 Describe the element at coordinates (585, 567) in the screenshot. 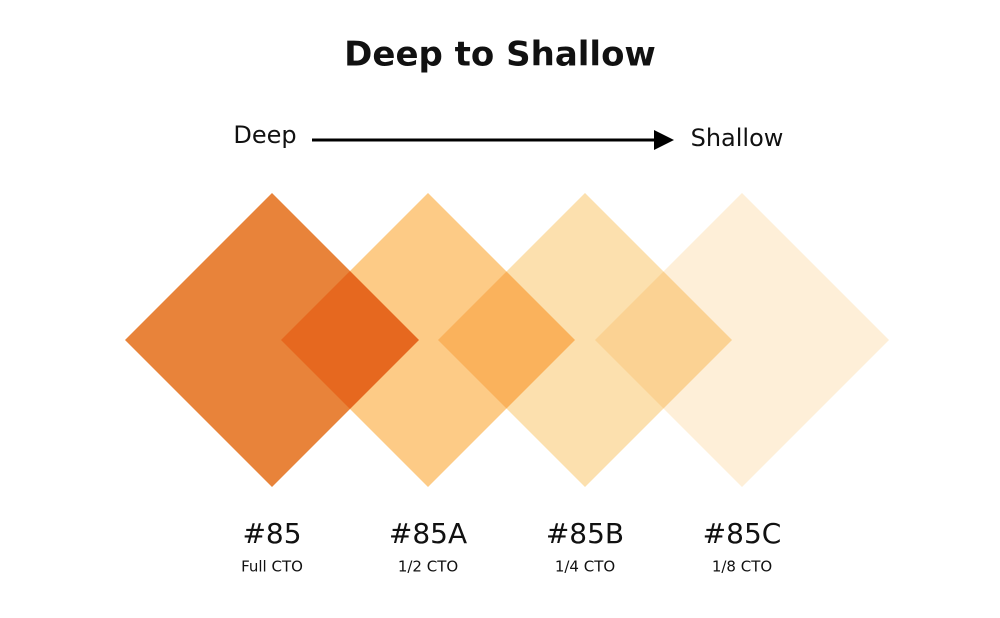

I see `item-label: 1/4 CTO` at that location.